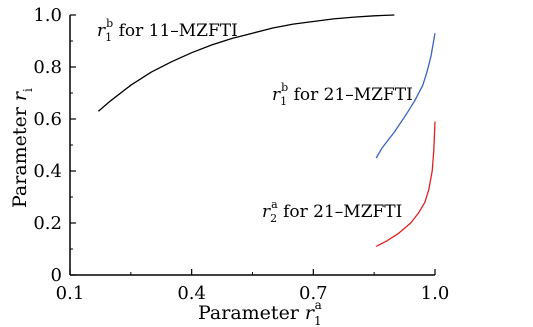  I want to click on y-axis-title: Parameterri, so click(22, 148).